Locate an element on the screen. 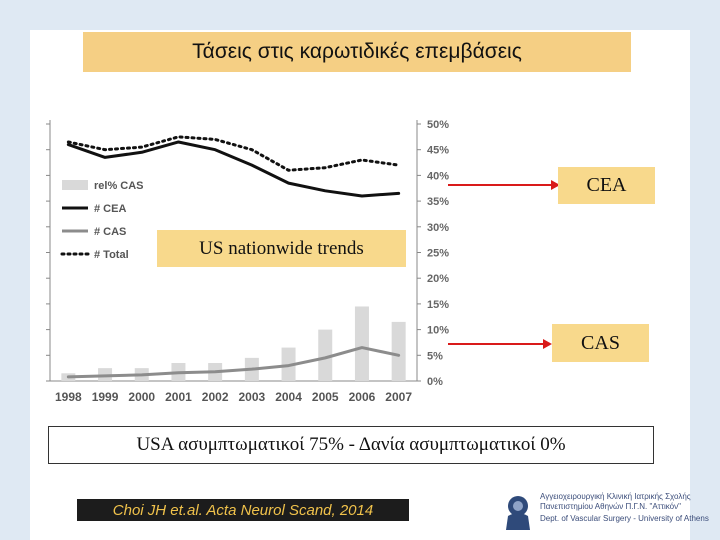  legend-label: # CAS is located at coordinates (110, 232).